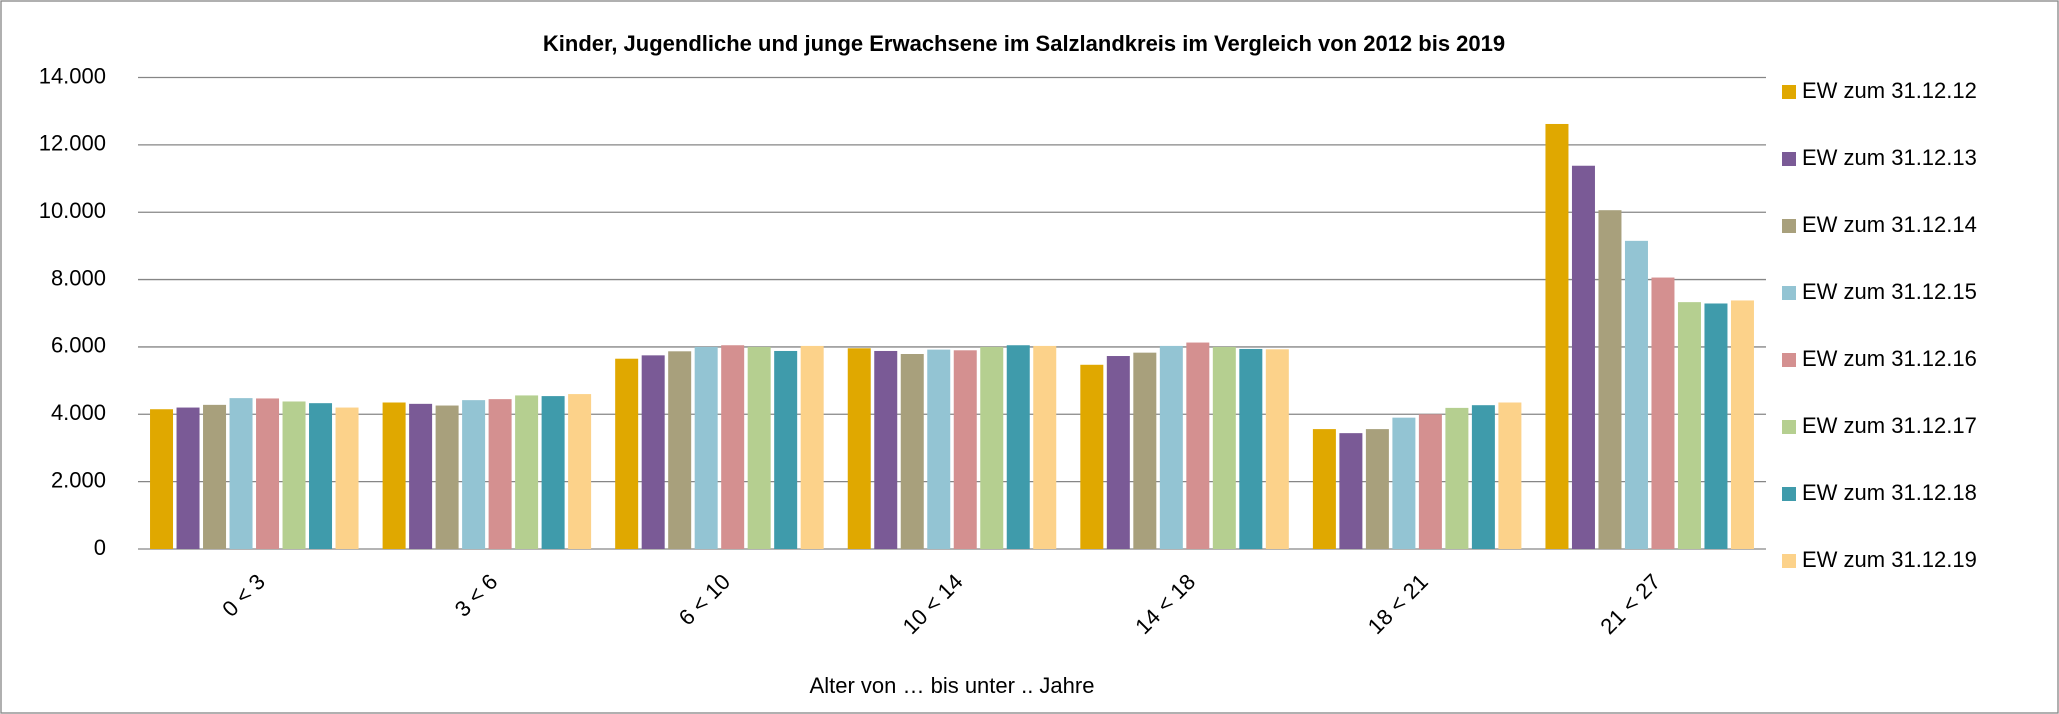 The image size is (2059, 714). I want to click on y-tick-label: 4.000, so click(78, 412).